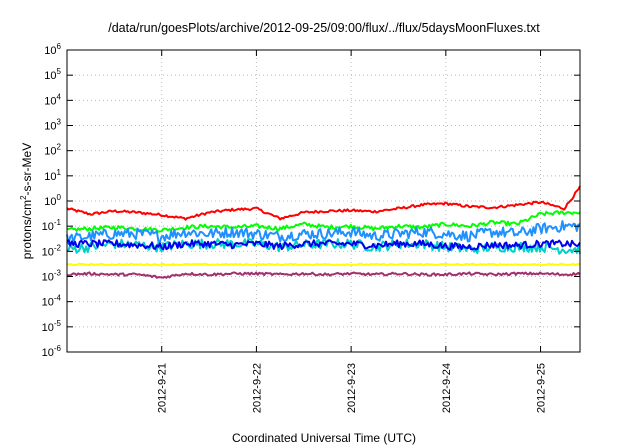 The image size is (640, 448). What do you see at coordinates (52, 301) in the screenshot?
I see `y-tick-label: 10⁻⁴` at bounding box center [52, 301].